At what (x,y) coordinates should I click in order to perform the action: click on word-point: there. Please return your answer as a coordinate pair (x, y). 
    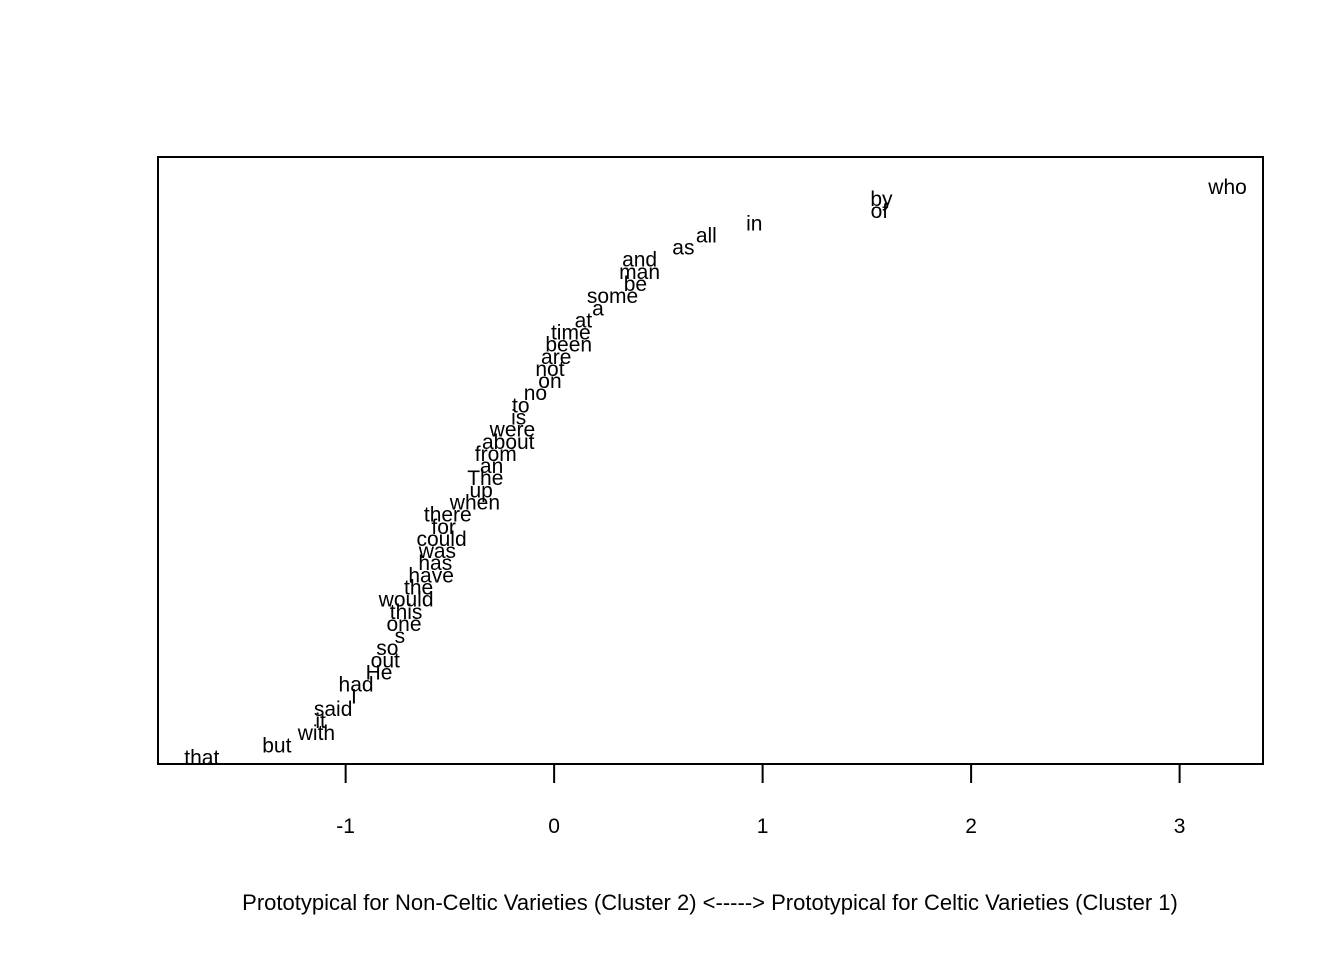
    Looking at the image, I should click on (448, 515).